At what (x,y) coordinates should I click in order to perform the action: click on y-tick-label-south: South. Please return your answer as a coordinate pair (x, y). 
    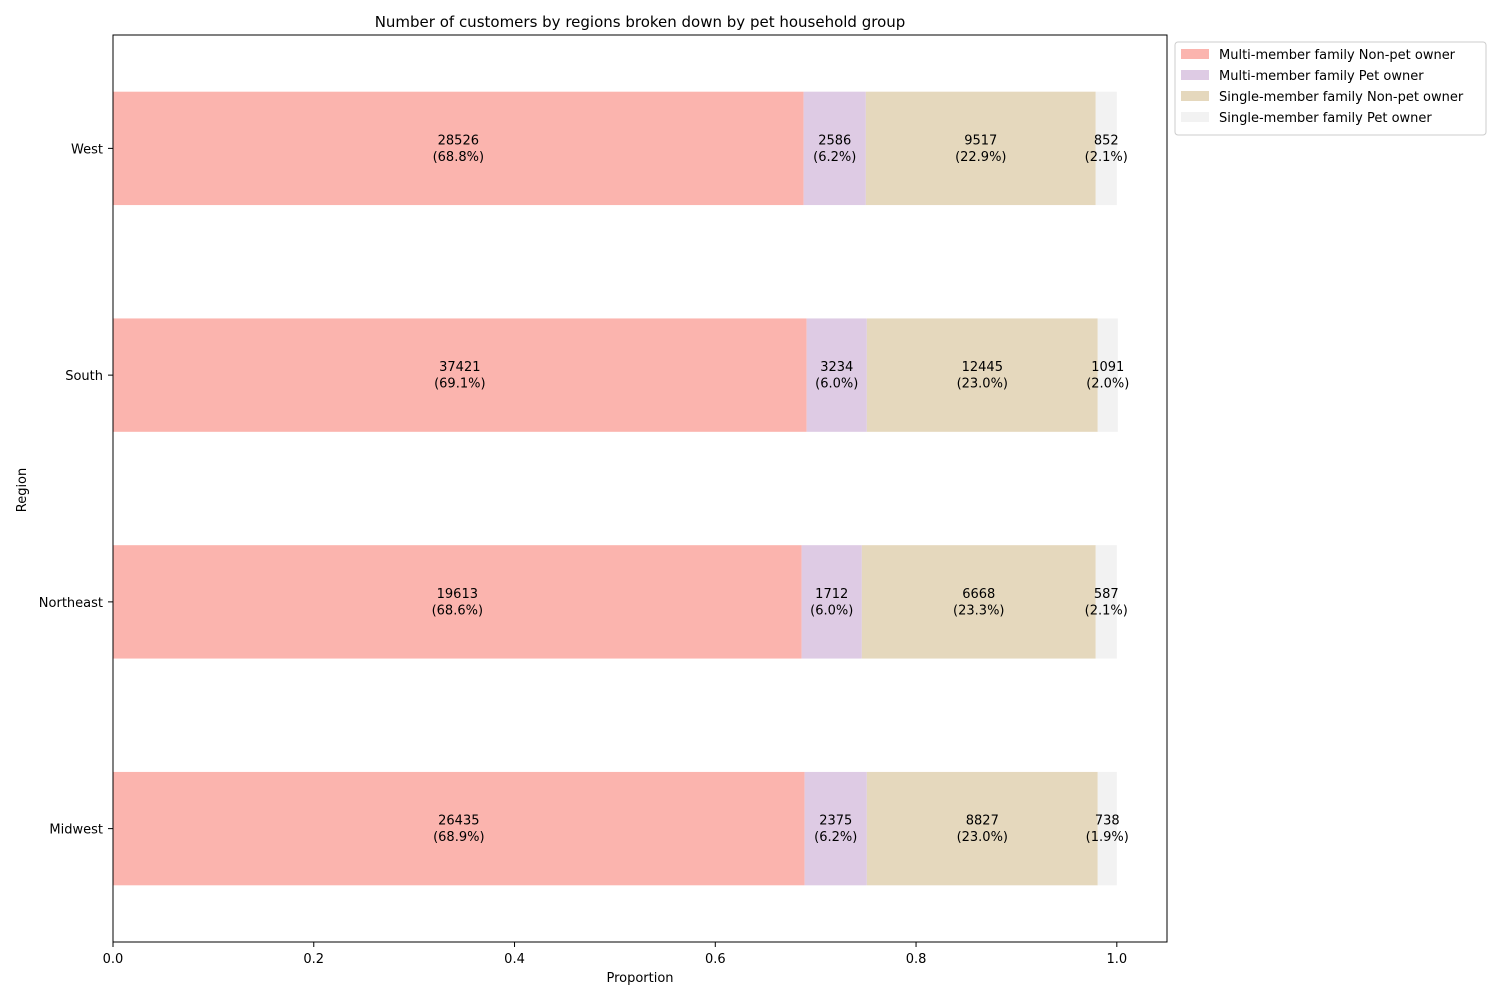
    Looking at the image, I should click on (84, 376).